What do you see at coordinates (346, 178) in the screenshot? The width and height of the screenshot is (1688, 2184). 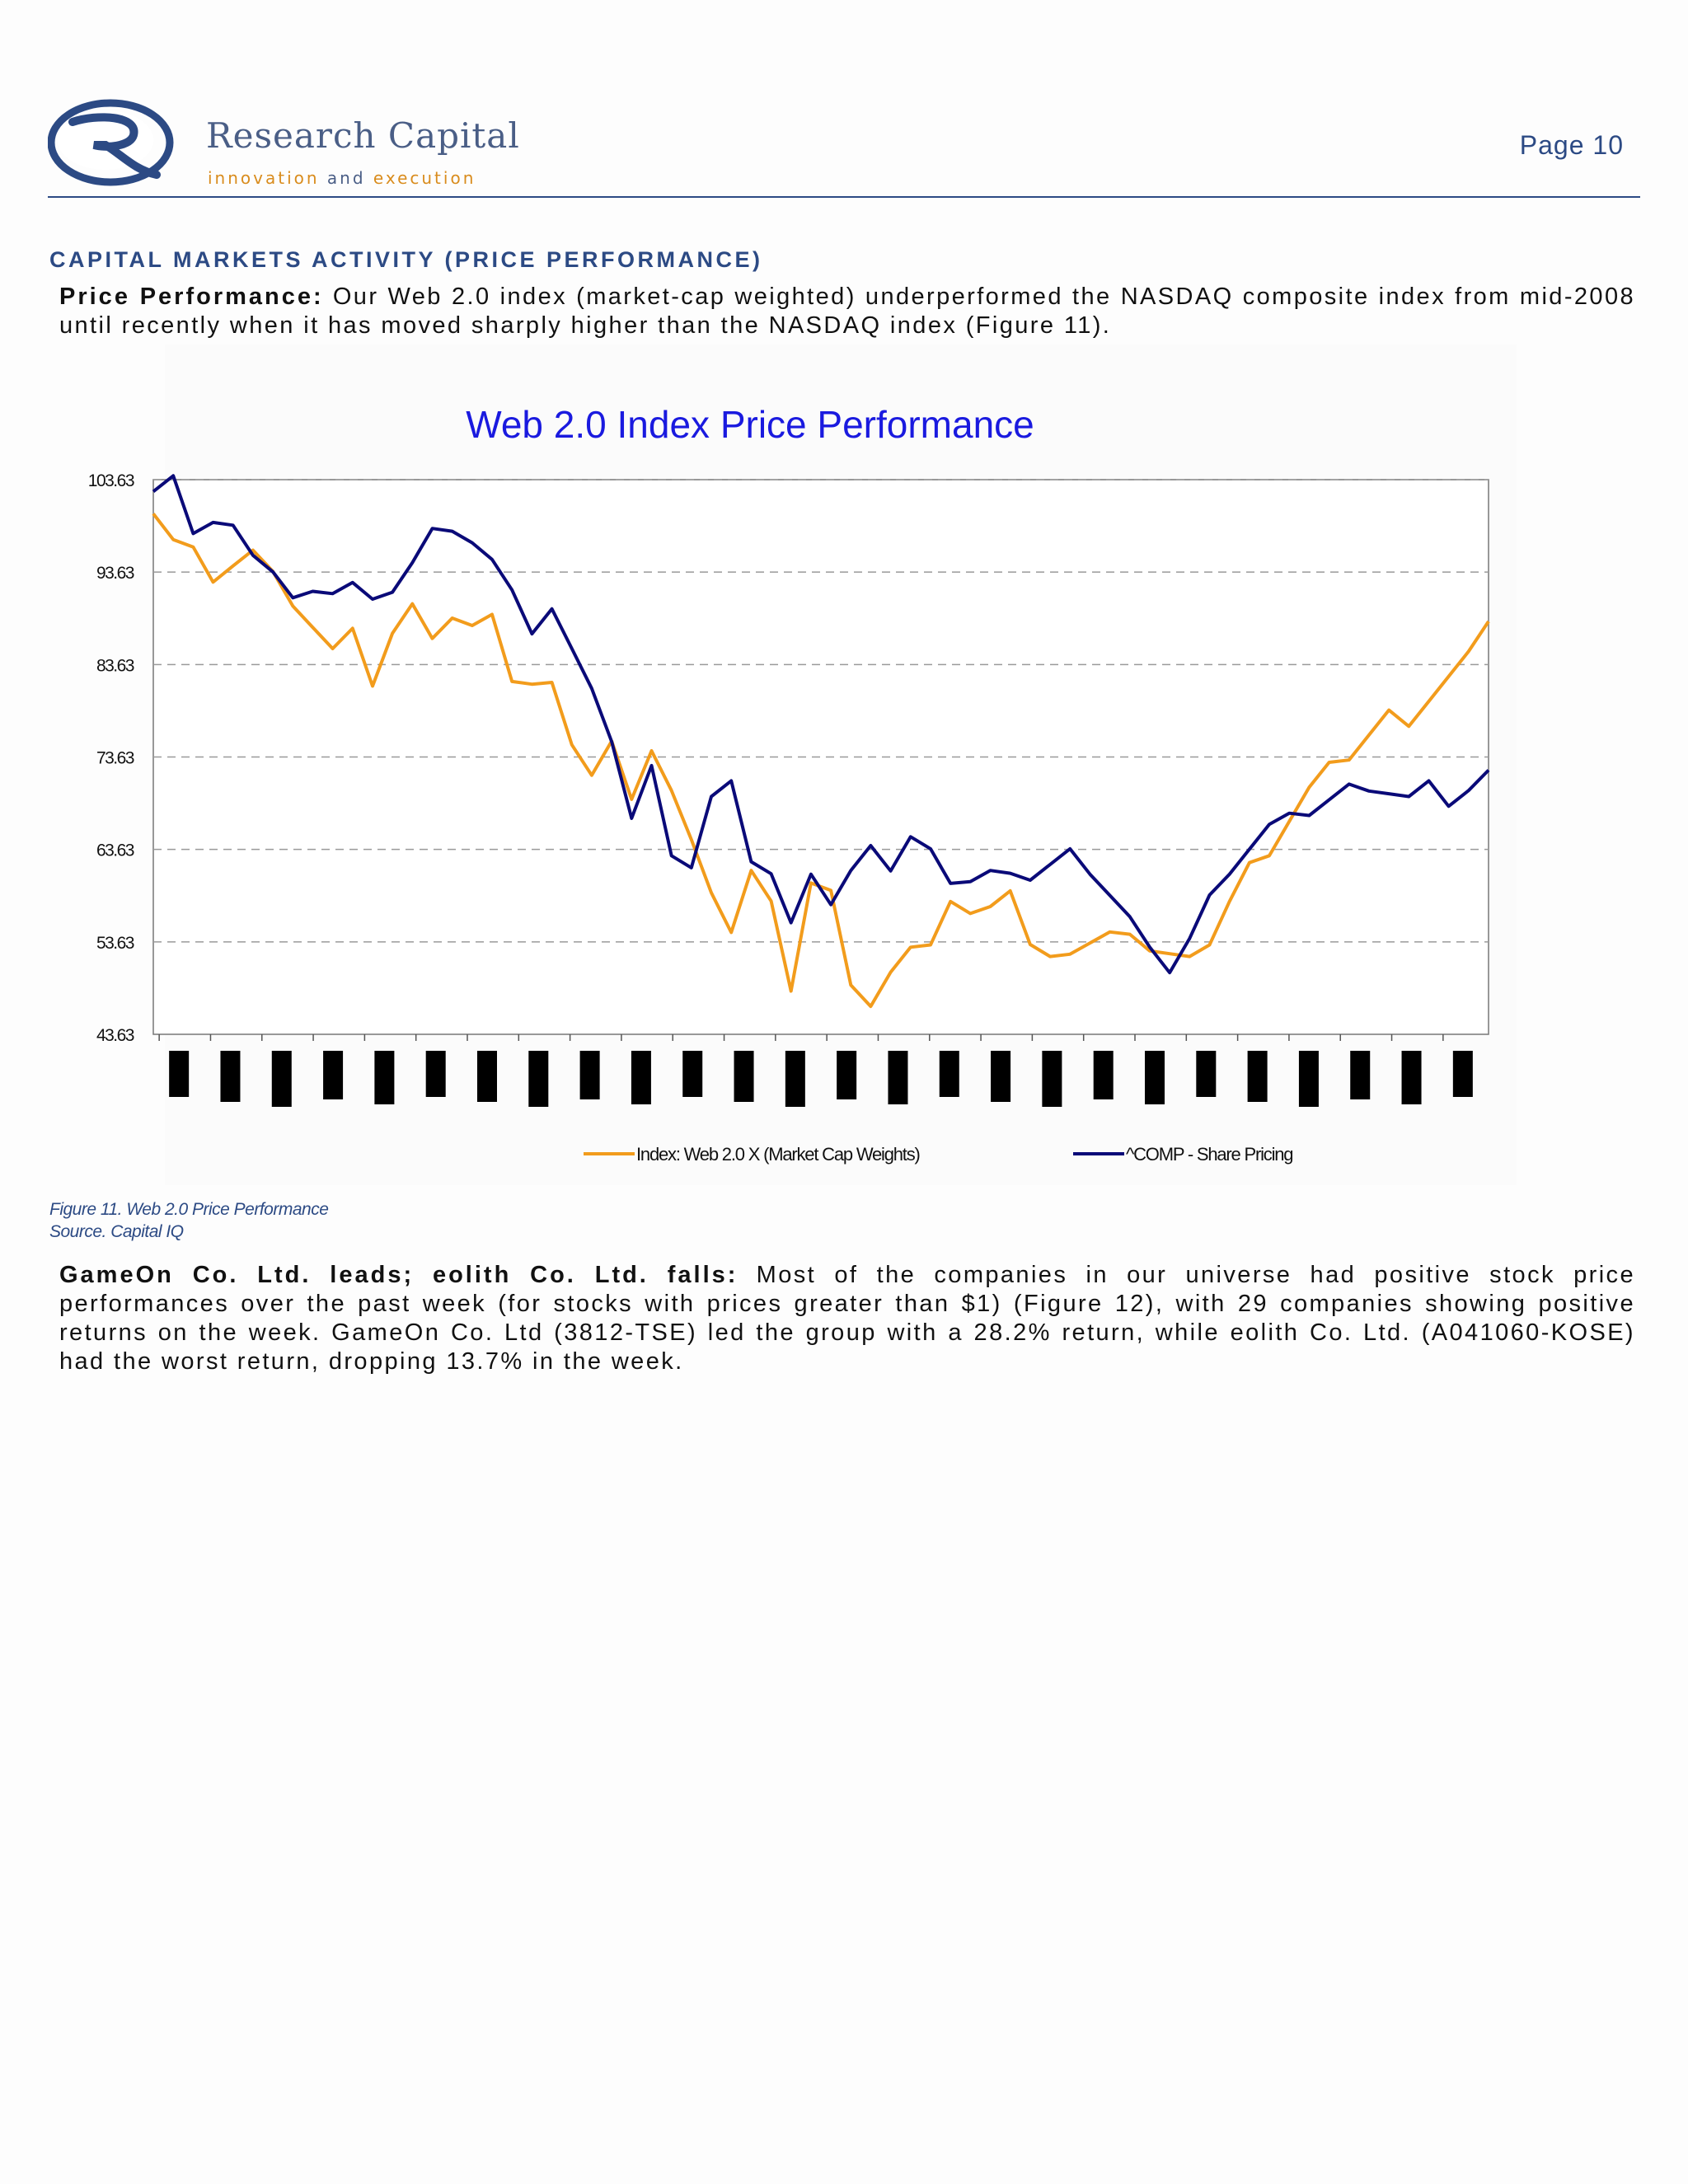 I see `tagline-and: and` at bounding box center [346, 178].